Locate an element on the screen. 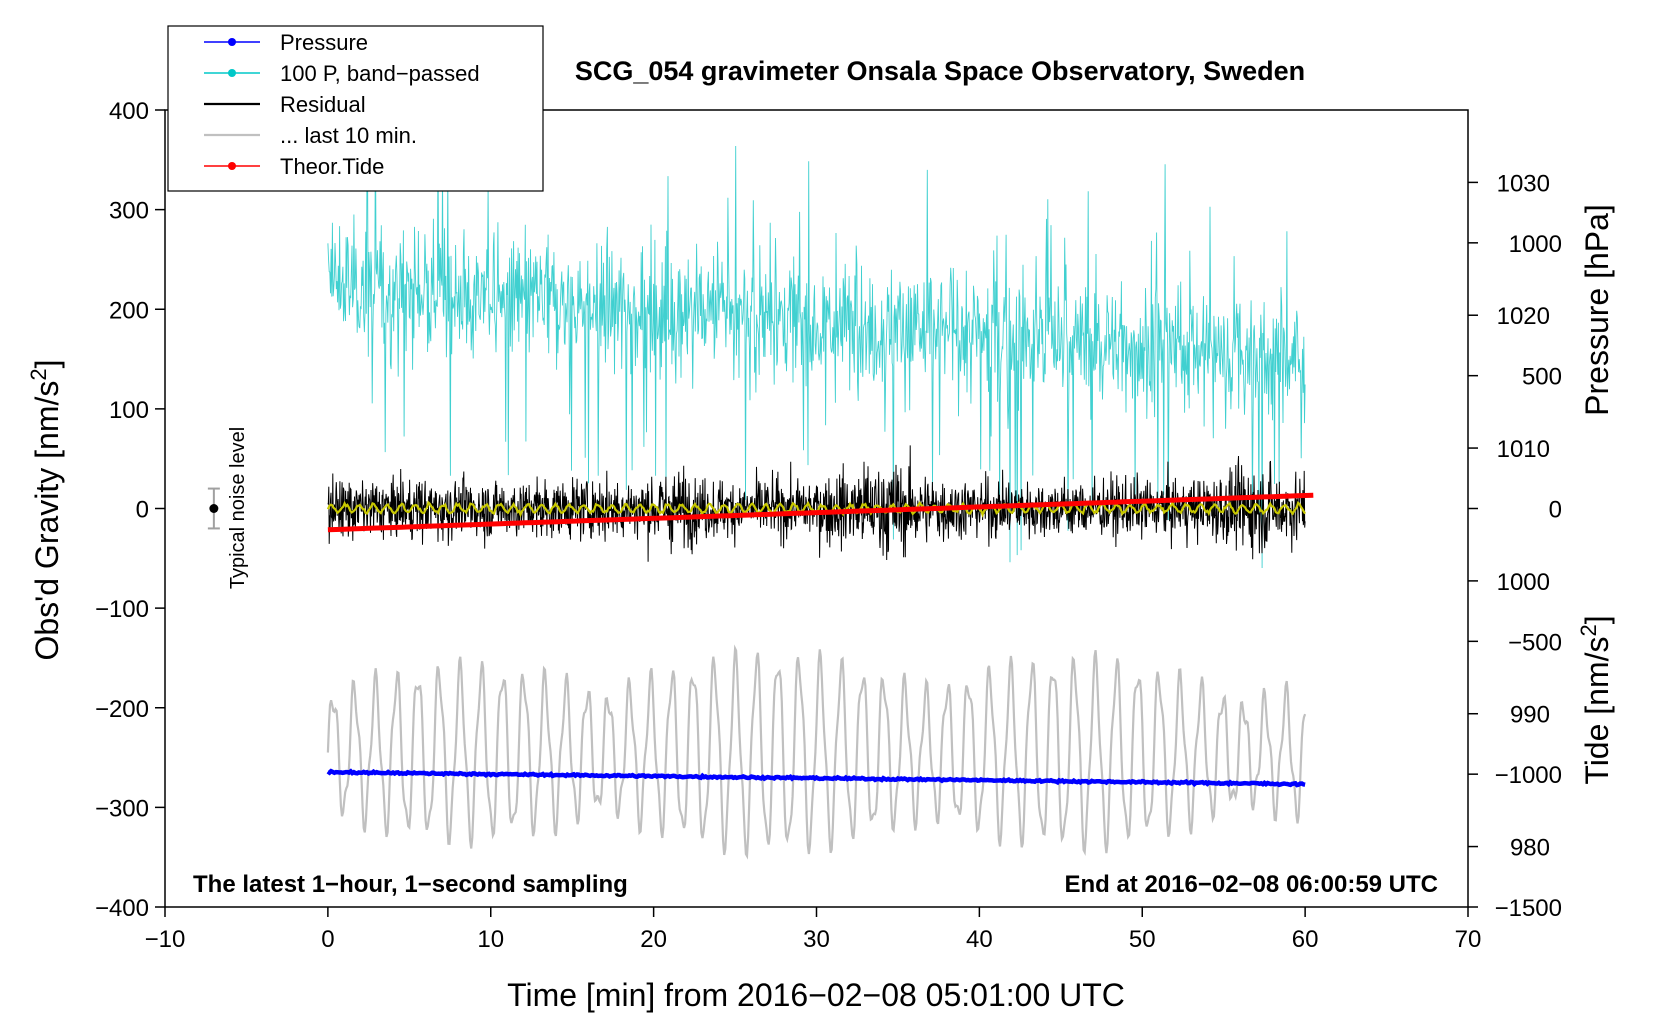  pressure-tick-label: 1000 is located at coordinates (1523, 582).